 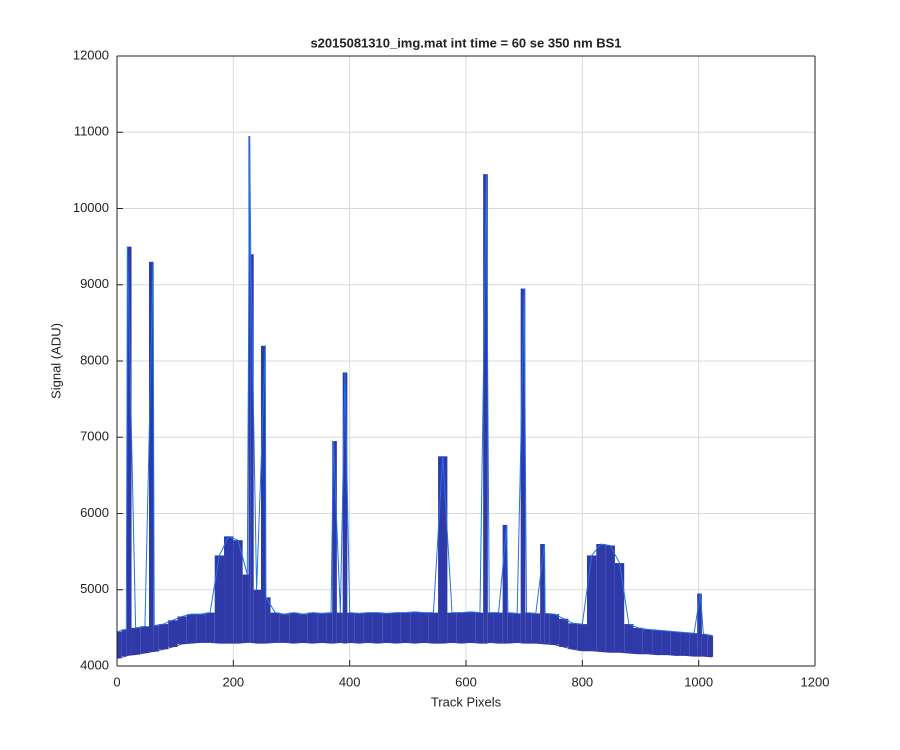 What do you see at coordinates (91, 207) in the screenshot?
I see `y-tick-label: 10000` at bounding box center [91, 207].